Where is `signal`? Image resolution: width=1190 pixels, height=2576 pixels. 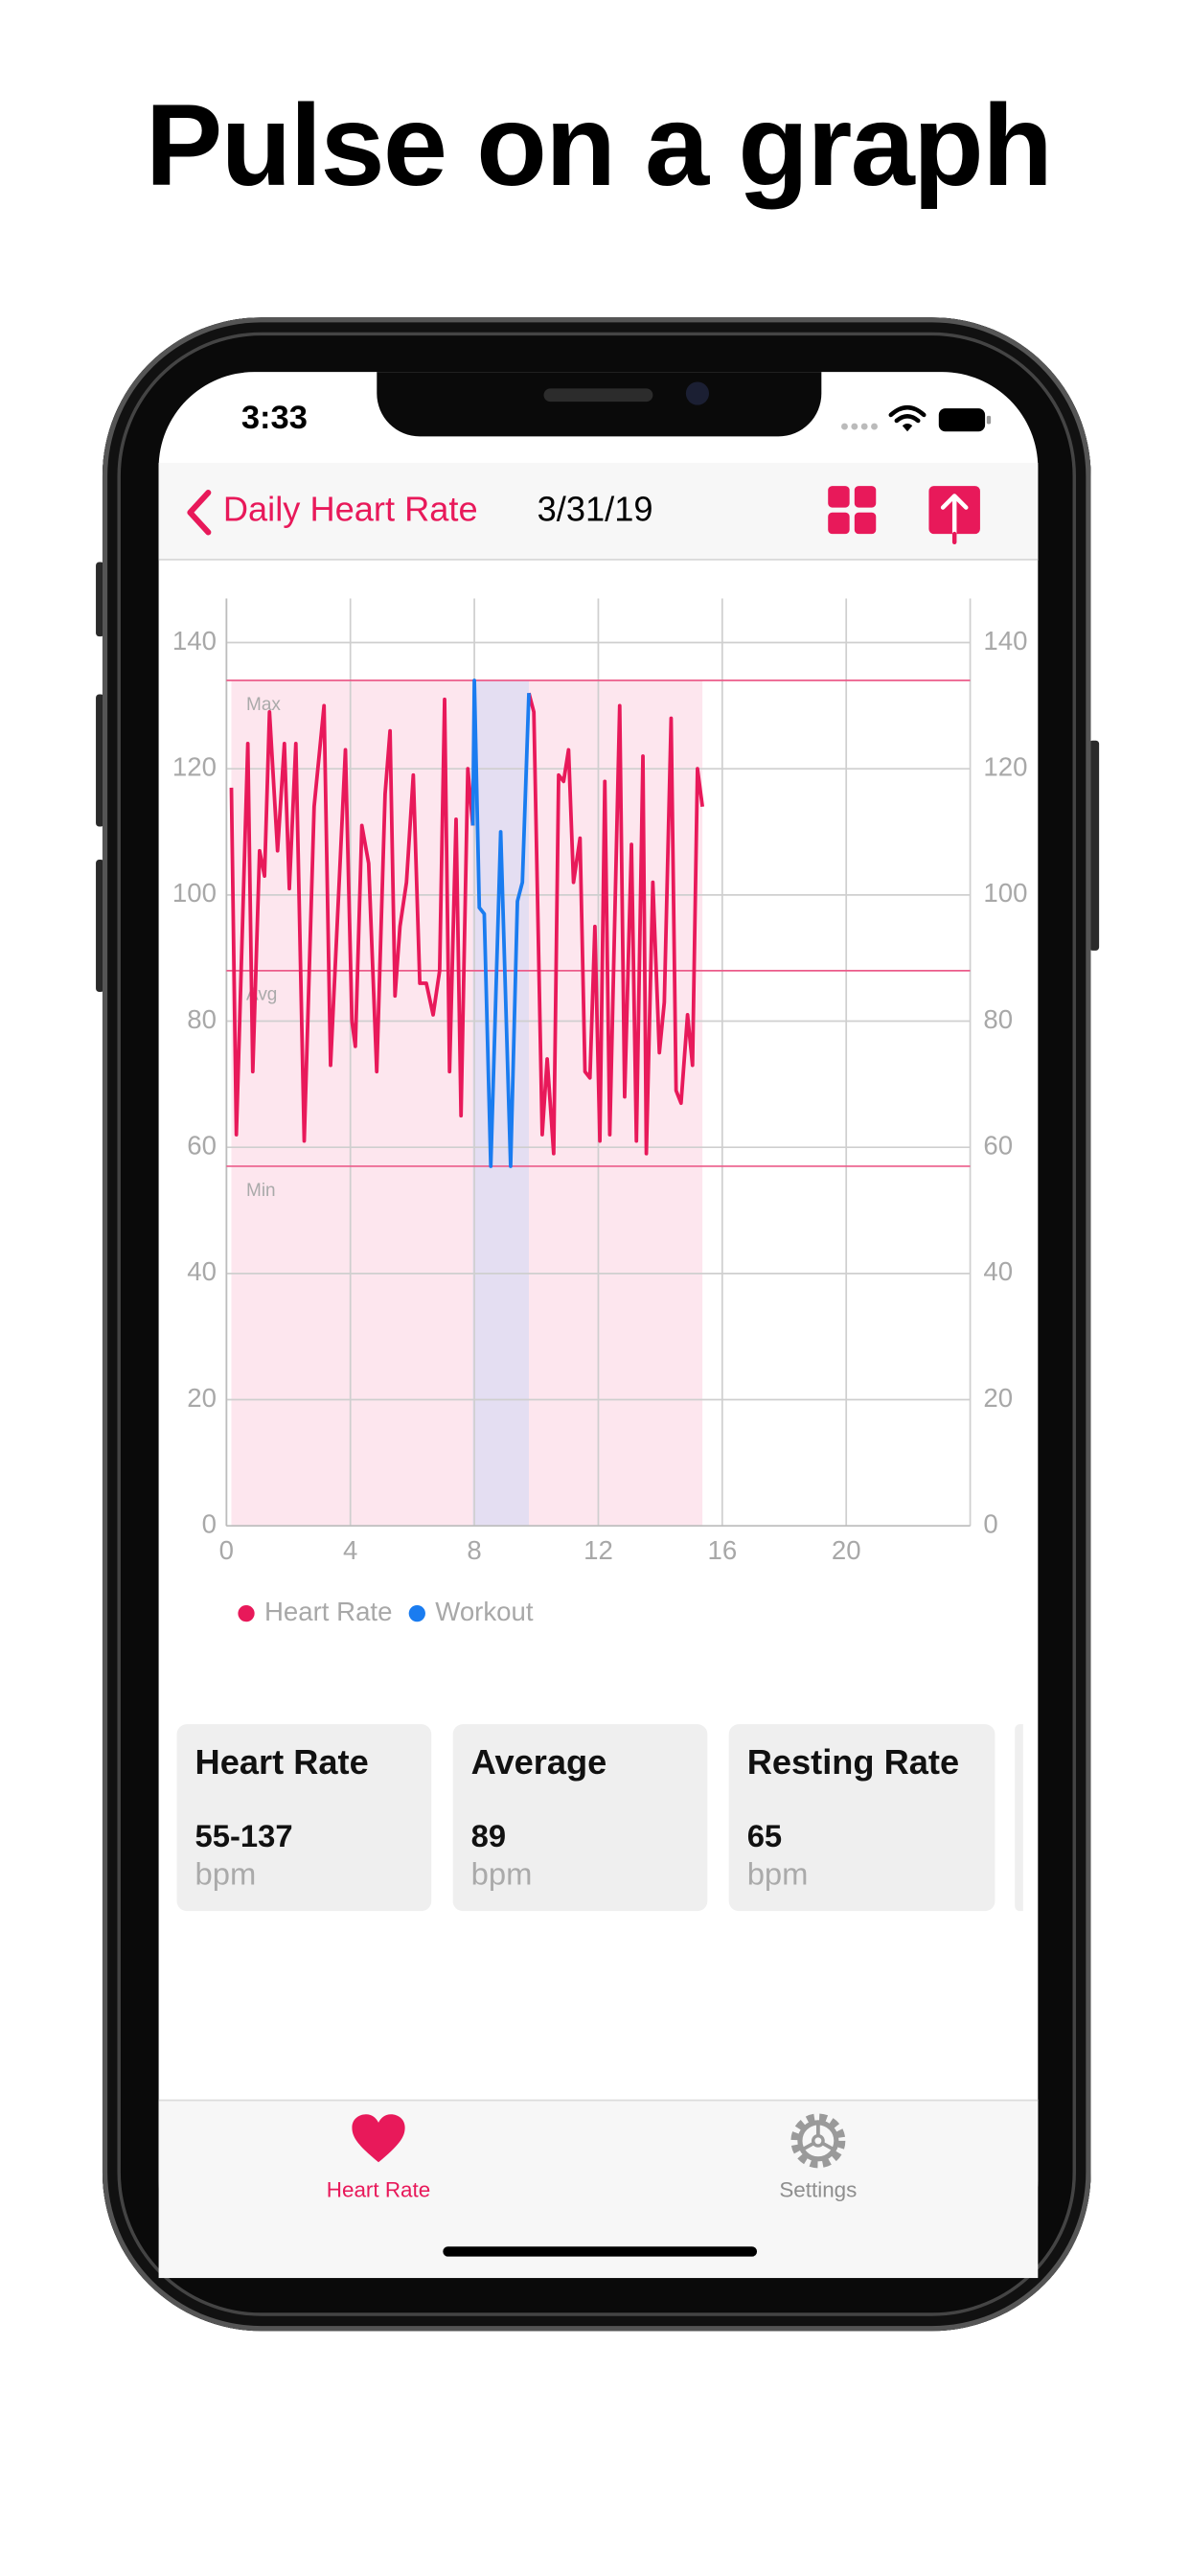 signal is located at coordinates (859, 426).